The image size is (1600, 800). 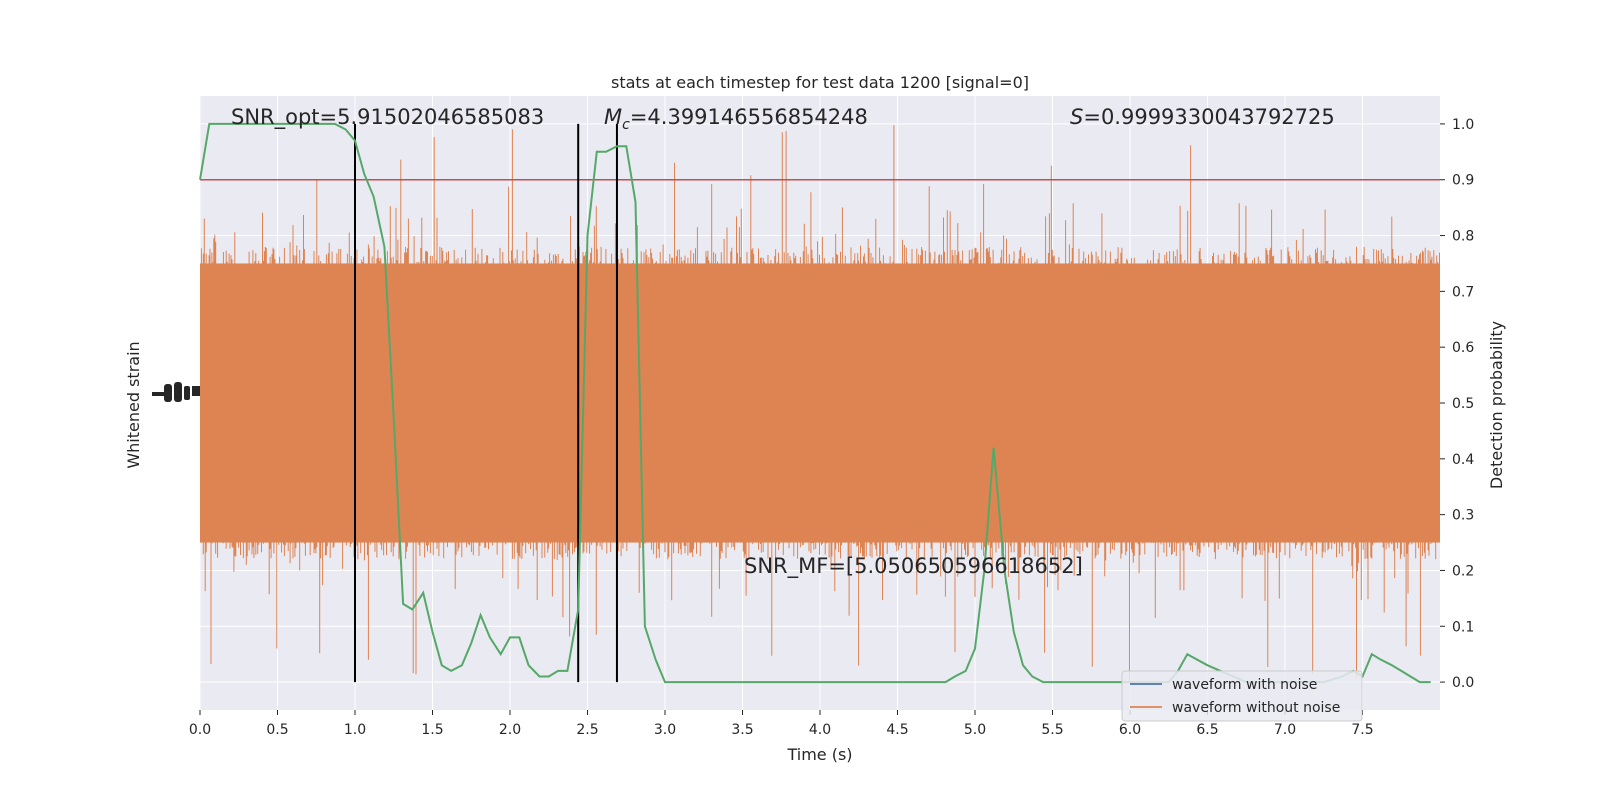 I want to click on y-axis-ticks-right: 0.0 0.1 0.2 0.3 0.4 0.5 0.6 0.7 0.8 0.9 1.0, so click(x=1457, y=404).